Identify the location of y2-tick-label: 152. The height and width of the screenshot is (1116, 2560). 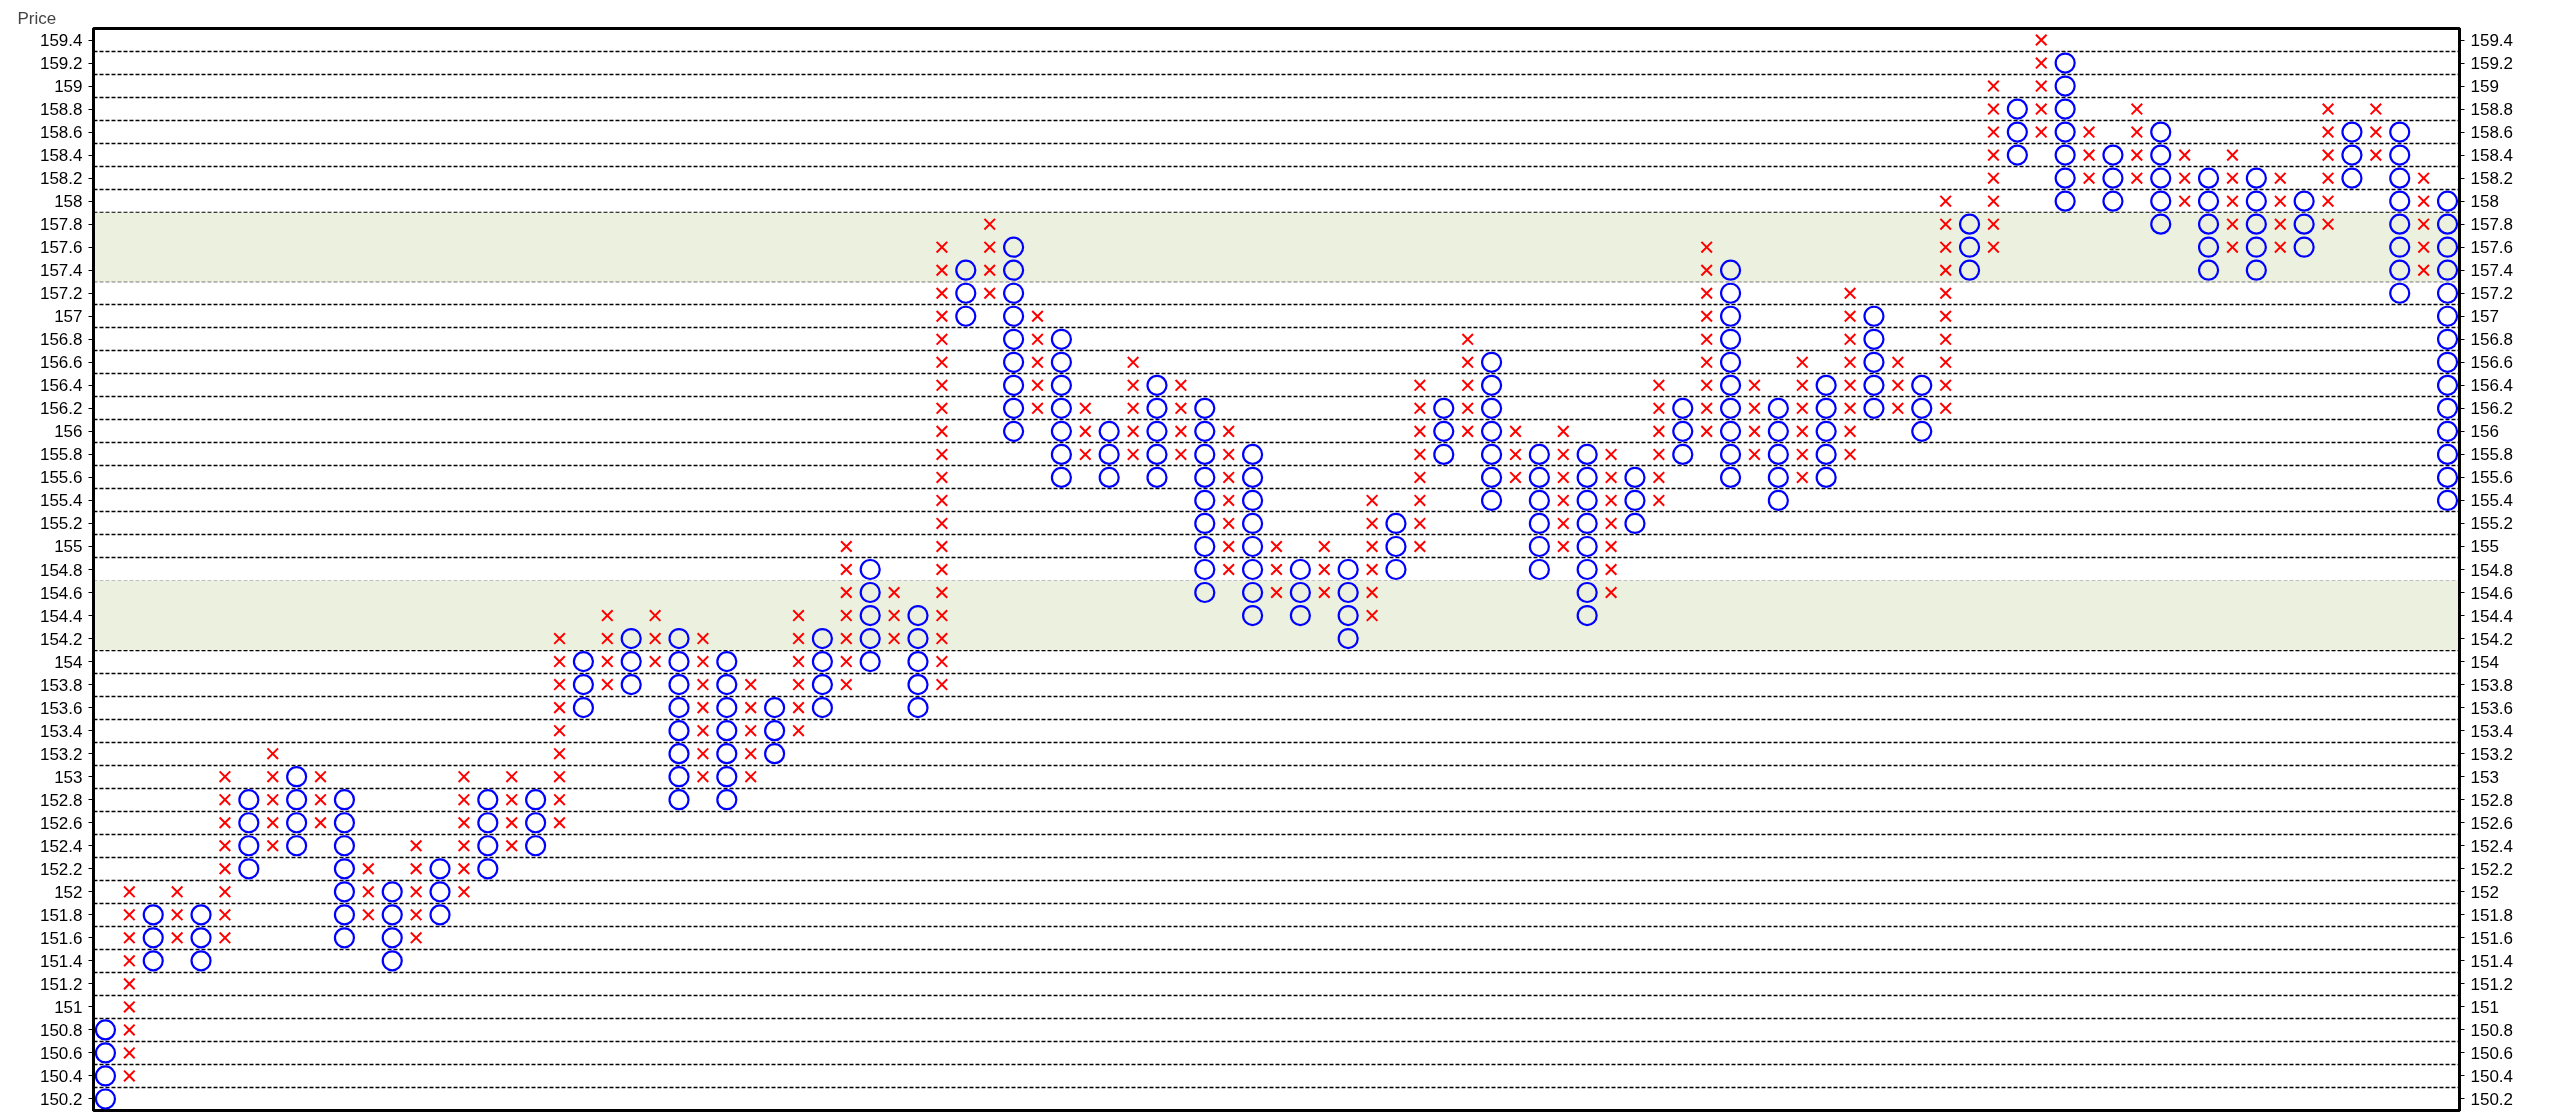
(2484, 892).